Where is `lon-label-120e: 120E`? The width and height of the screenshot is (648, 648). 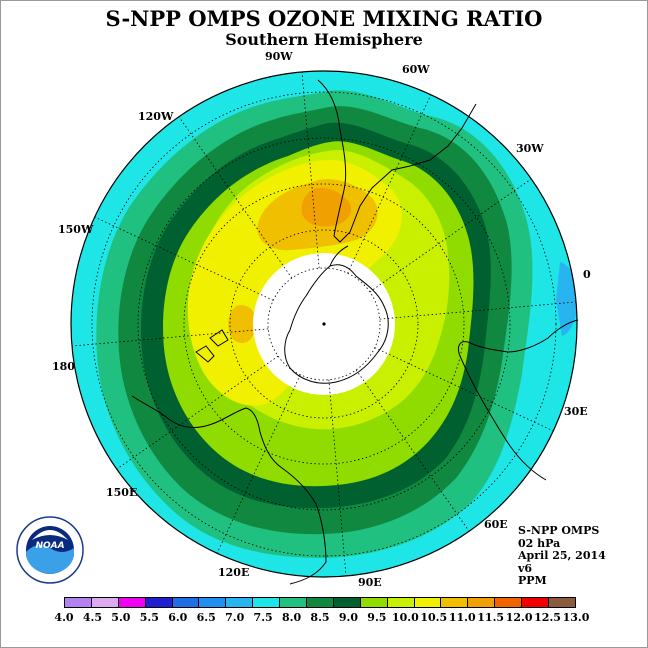 lon-label-120e: 120E is located at coordinates (233, 572).